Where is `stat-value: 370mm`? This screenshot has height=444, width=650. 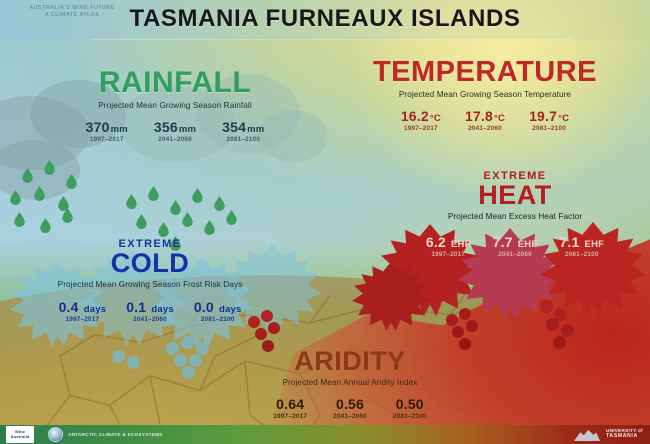 stat-value: 370mm is located at coordinates (106, 127).